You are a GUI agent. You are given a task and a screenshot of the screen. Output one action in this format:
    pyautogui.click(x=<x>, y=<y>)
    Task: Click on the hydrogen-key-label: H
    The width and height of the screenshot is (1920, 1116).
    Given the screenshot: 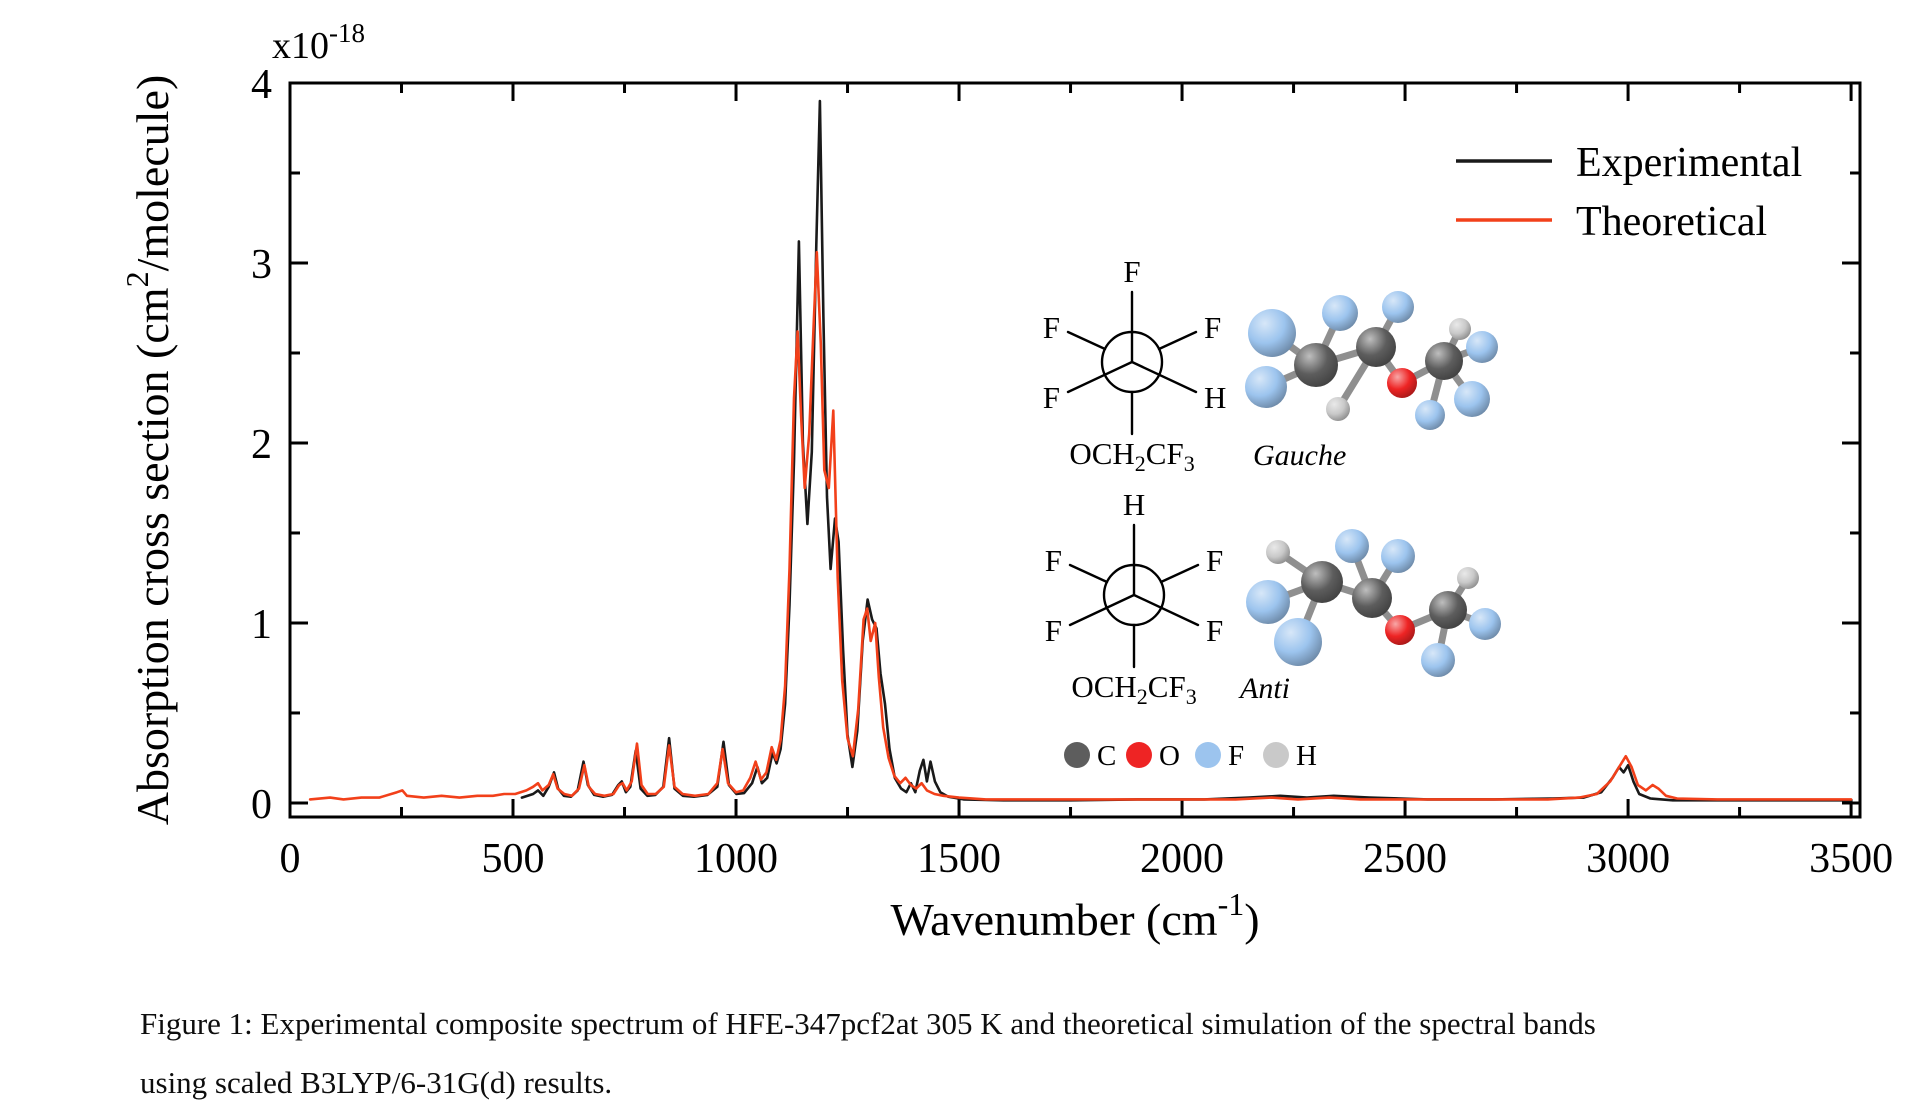 What is the action you would take?
    pyautogui.click(x=1306, y=756)
    